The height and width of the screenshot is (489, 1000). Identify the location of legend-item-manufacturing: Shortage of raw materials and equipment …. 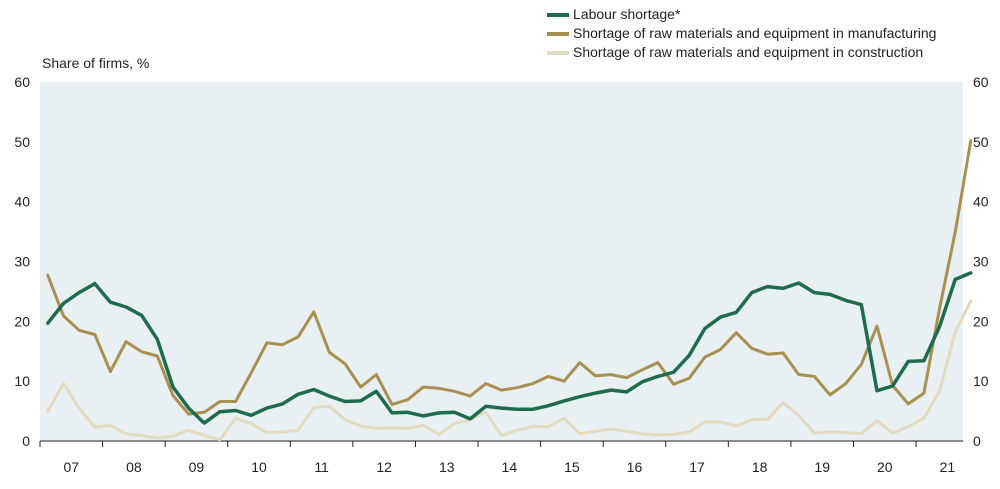
(741, 33).